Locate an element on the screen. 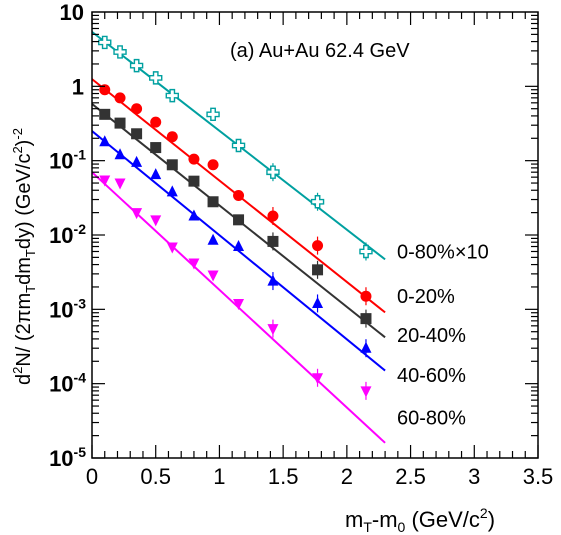 The height and width of the screenshot is (535, 561). series-label-3: 40-60% is located at coordinates (431, 376).